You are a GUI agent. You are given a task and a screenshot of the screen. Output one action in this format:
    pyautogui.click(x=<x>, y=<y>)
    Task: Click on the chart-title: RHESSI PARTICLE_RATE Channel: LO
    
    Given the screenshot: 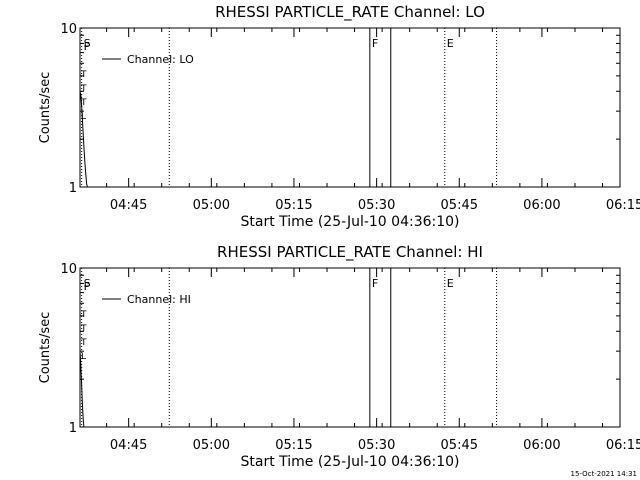 What is the action you would take?
    pyautogui.click(x=350, y=12)
    